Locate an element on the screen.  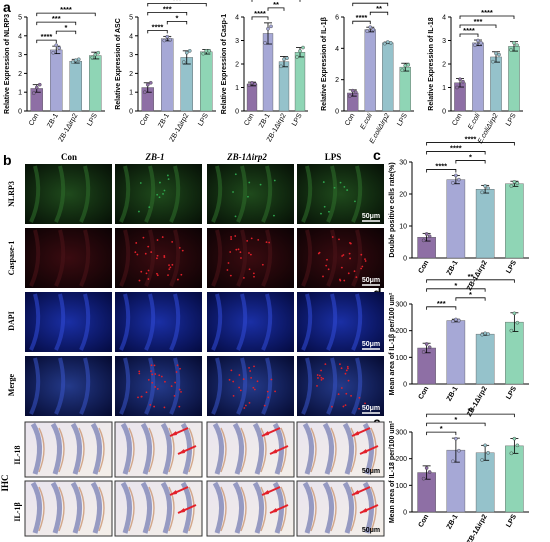
significance-label: **** is located at coordinates (487, 12).